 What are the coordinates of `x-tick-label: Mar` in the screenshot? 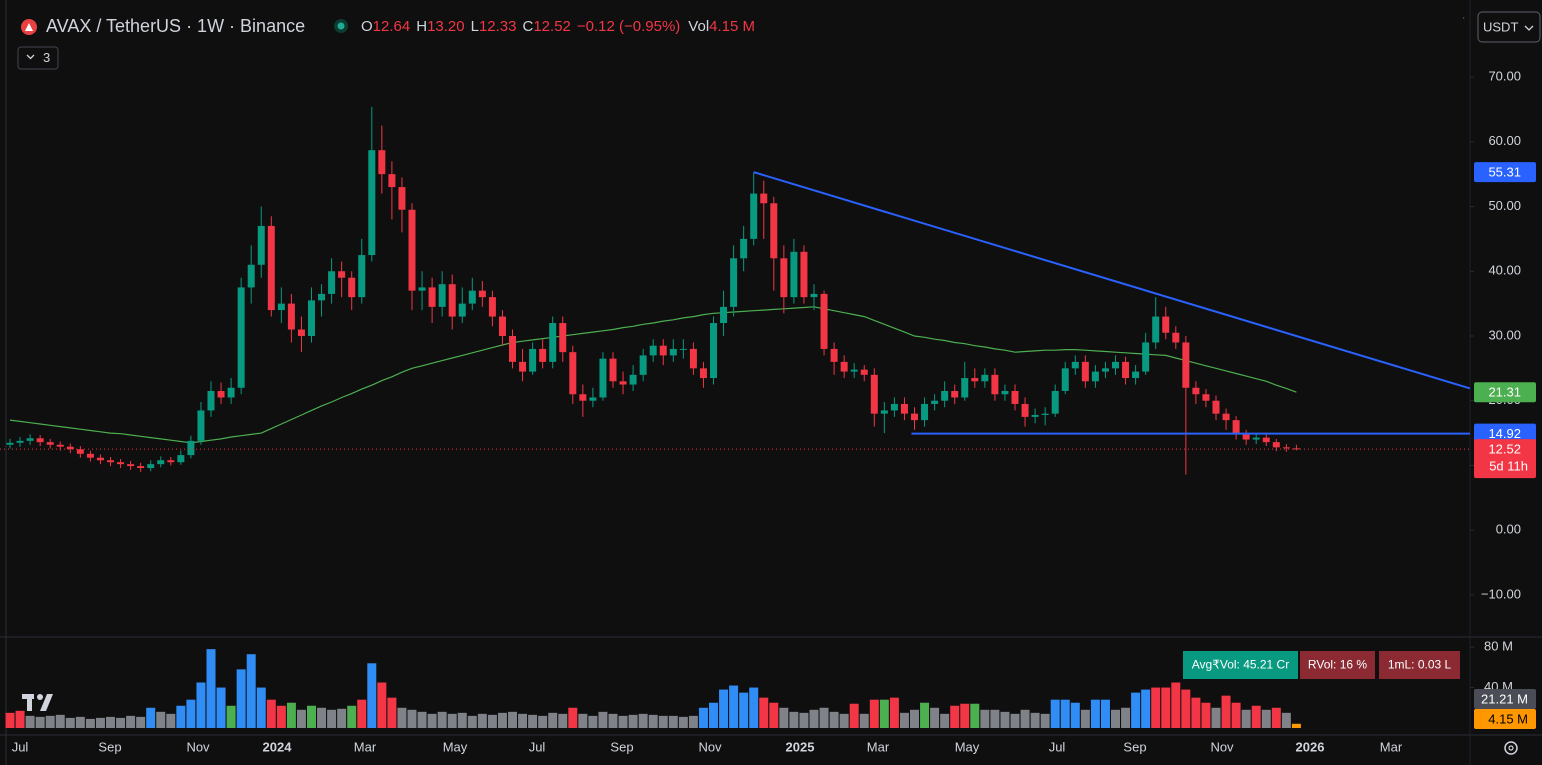 It's located at (1391, 746).